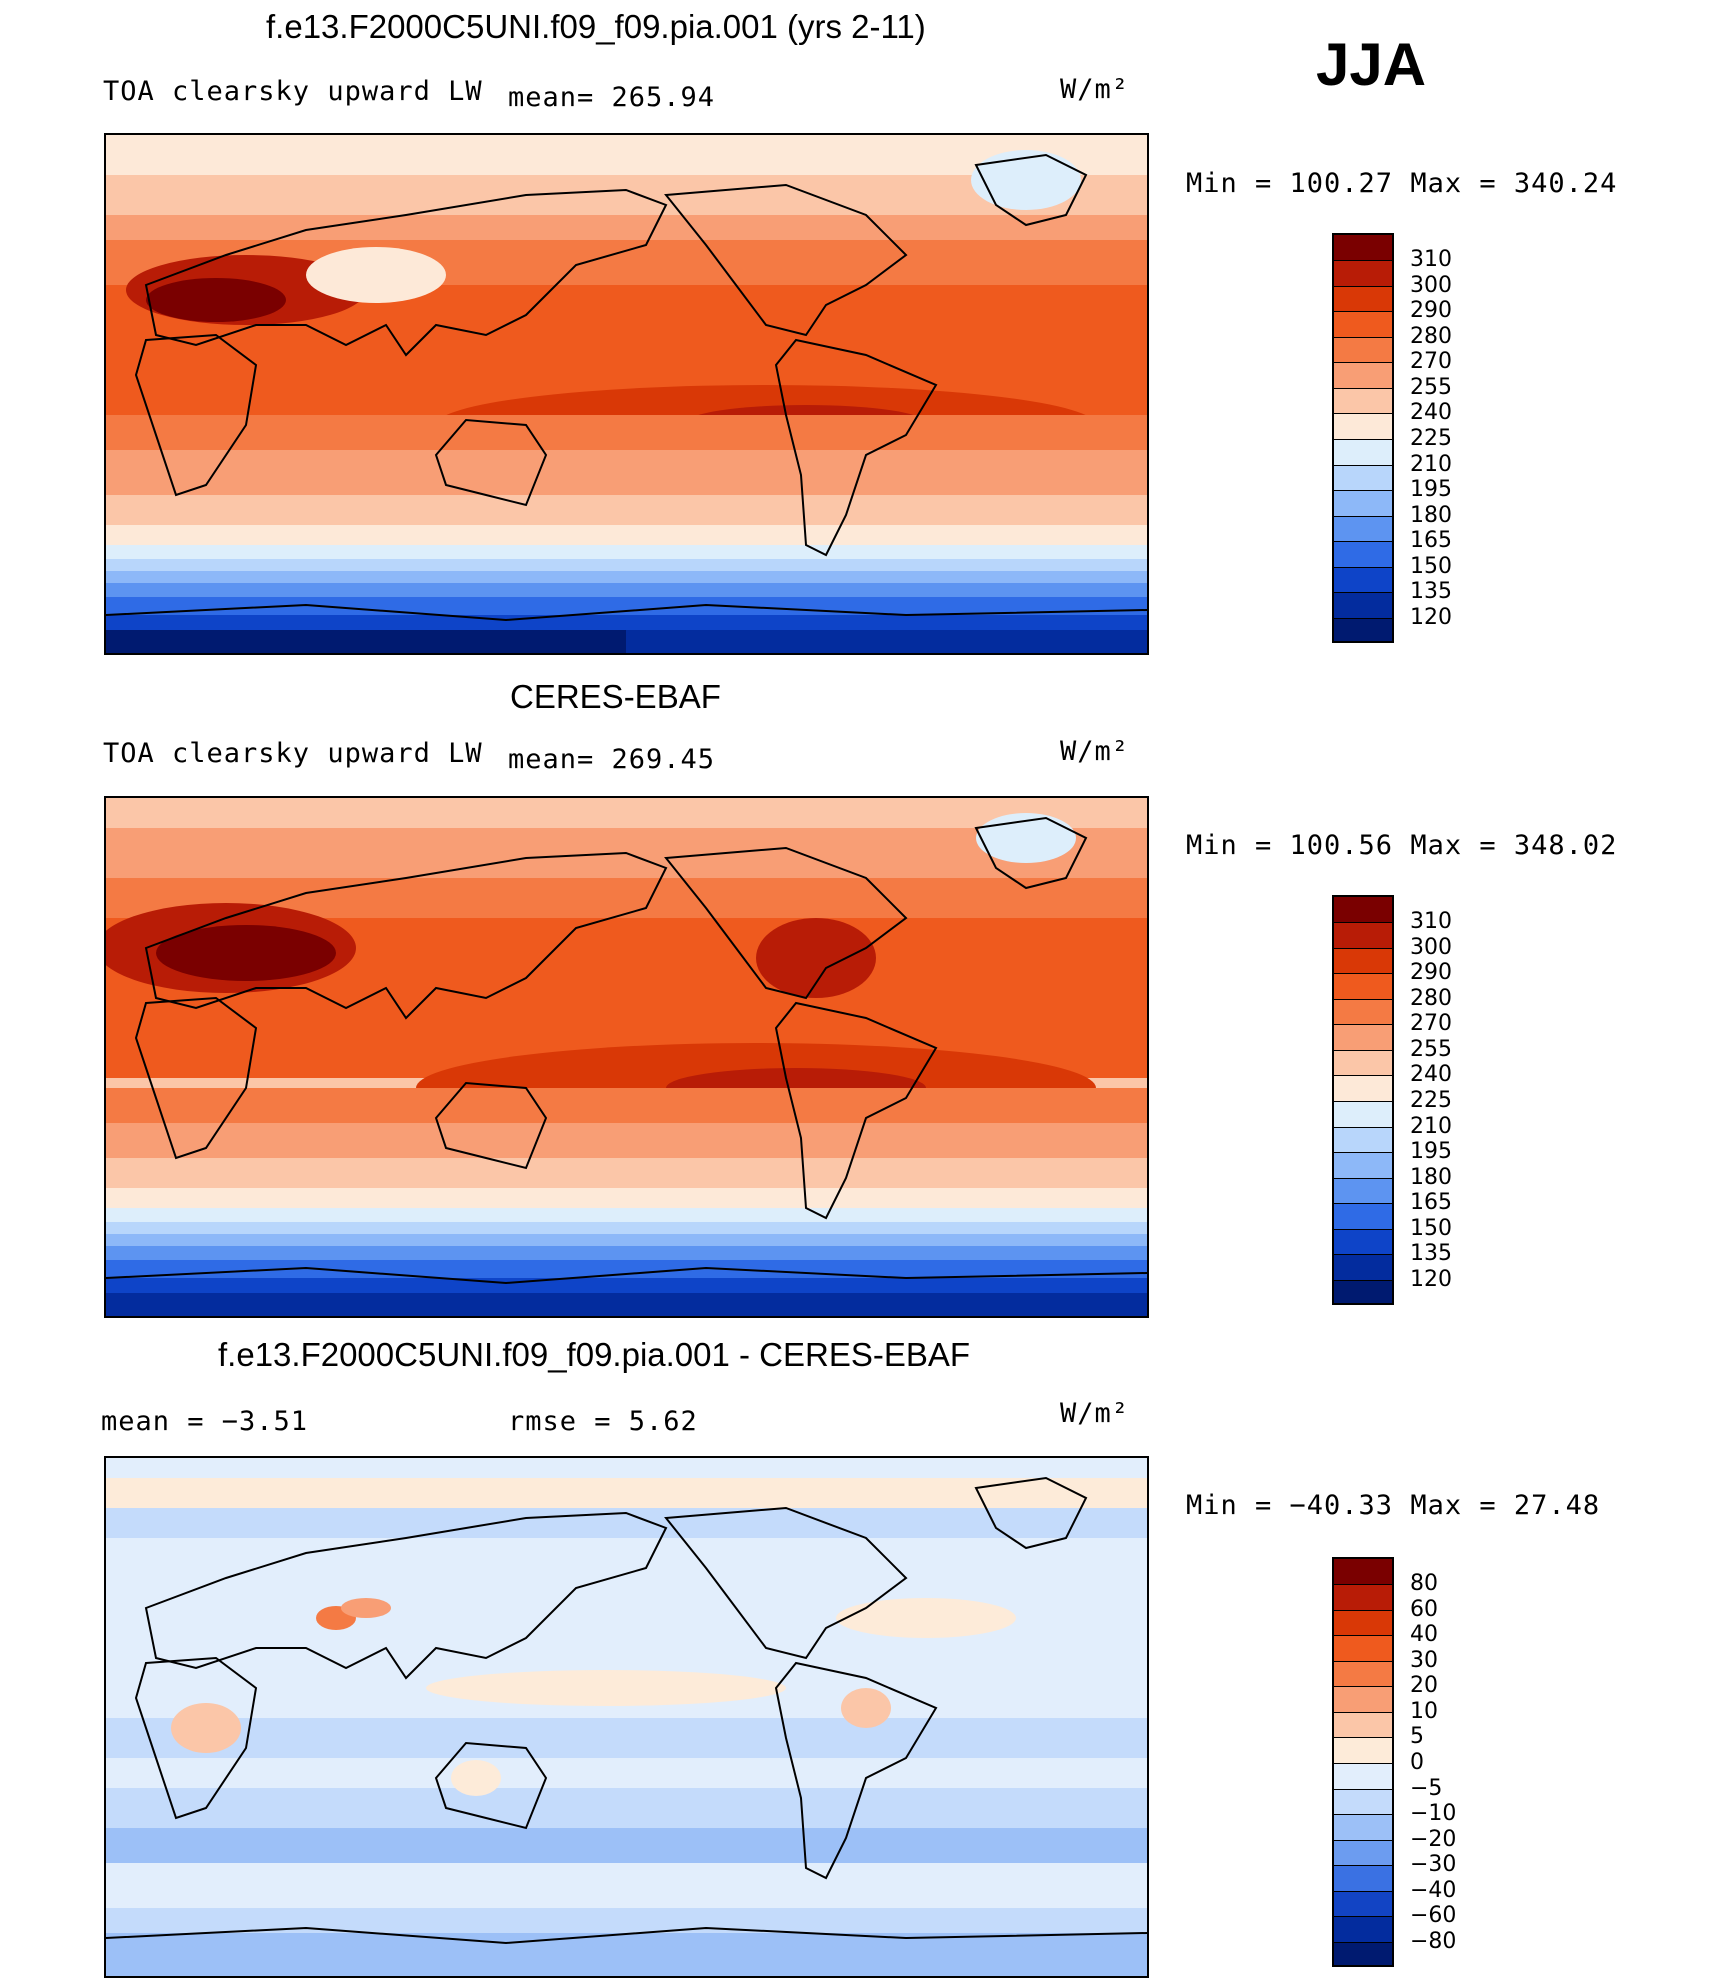 The height and width of the screenshot is (1979, 1710). Describe the element at coordinates (1431, 972) in the screenshot. I see `colorbar-label: 290` at that location.